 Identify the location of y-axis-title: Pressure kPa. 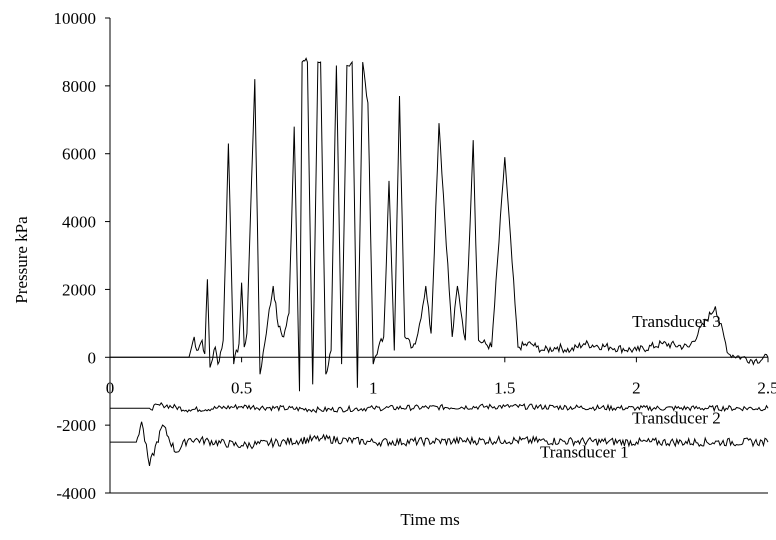
(21, 260).